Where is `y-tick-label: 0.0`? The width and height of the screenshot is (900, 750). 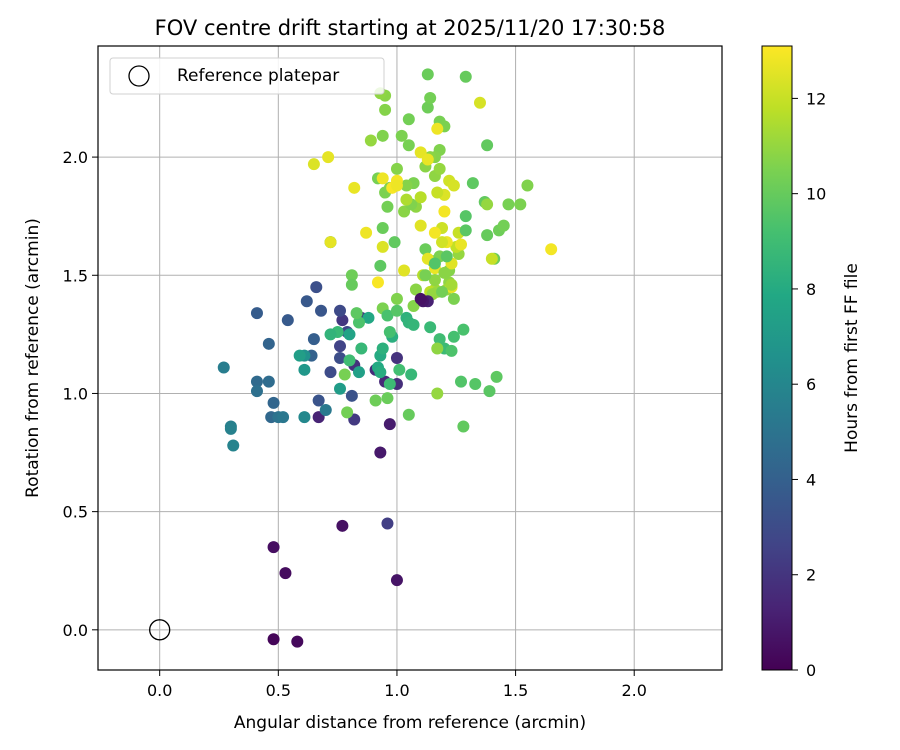
y-tick-label: 0.0 is located at coordinates (75, 630).